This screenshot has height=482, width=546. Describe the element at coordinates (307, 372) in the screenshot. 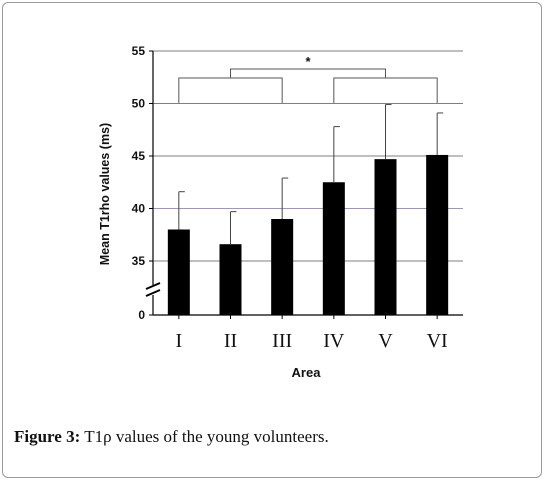

I see `x-axis-label: Area` at that location.